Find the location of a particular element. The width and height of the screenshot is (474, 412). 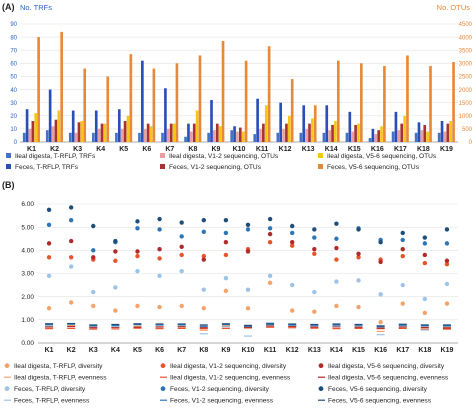

legend-entry: Feces, T-RFLP, evenness is located at coordinates (52, 401).